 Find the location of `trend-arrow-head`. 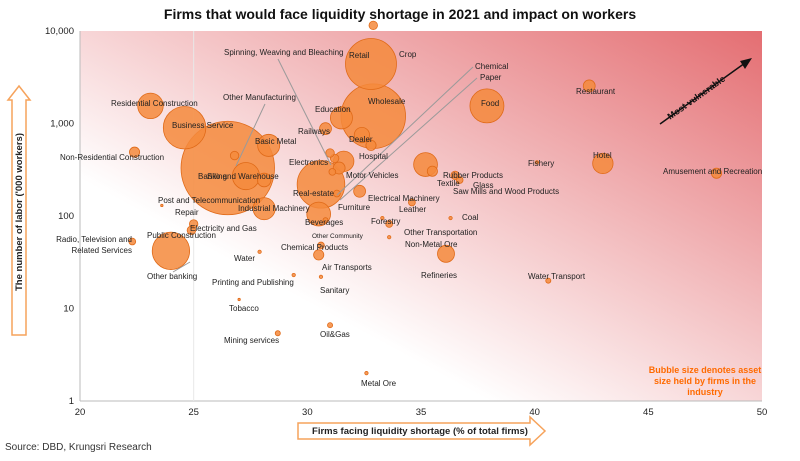

trend-arrow-head is located at coordinates (746, 63).